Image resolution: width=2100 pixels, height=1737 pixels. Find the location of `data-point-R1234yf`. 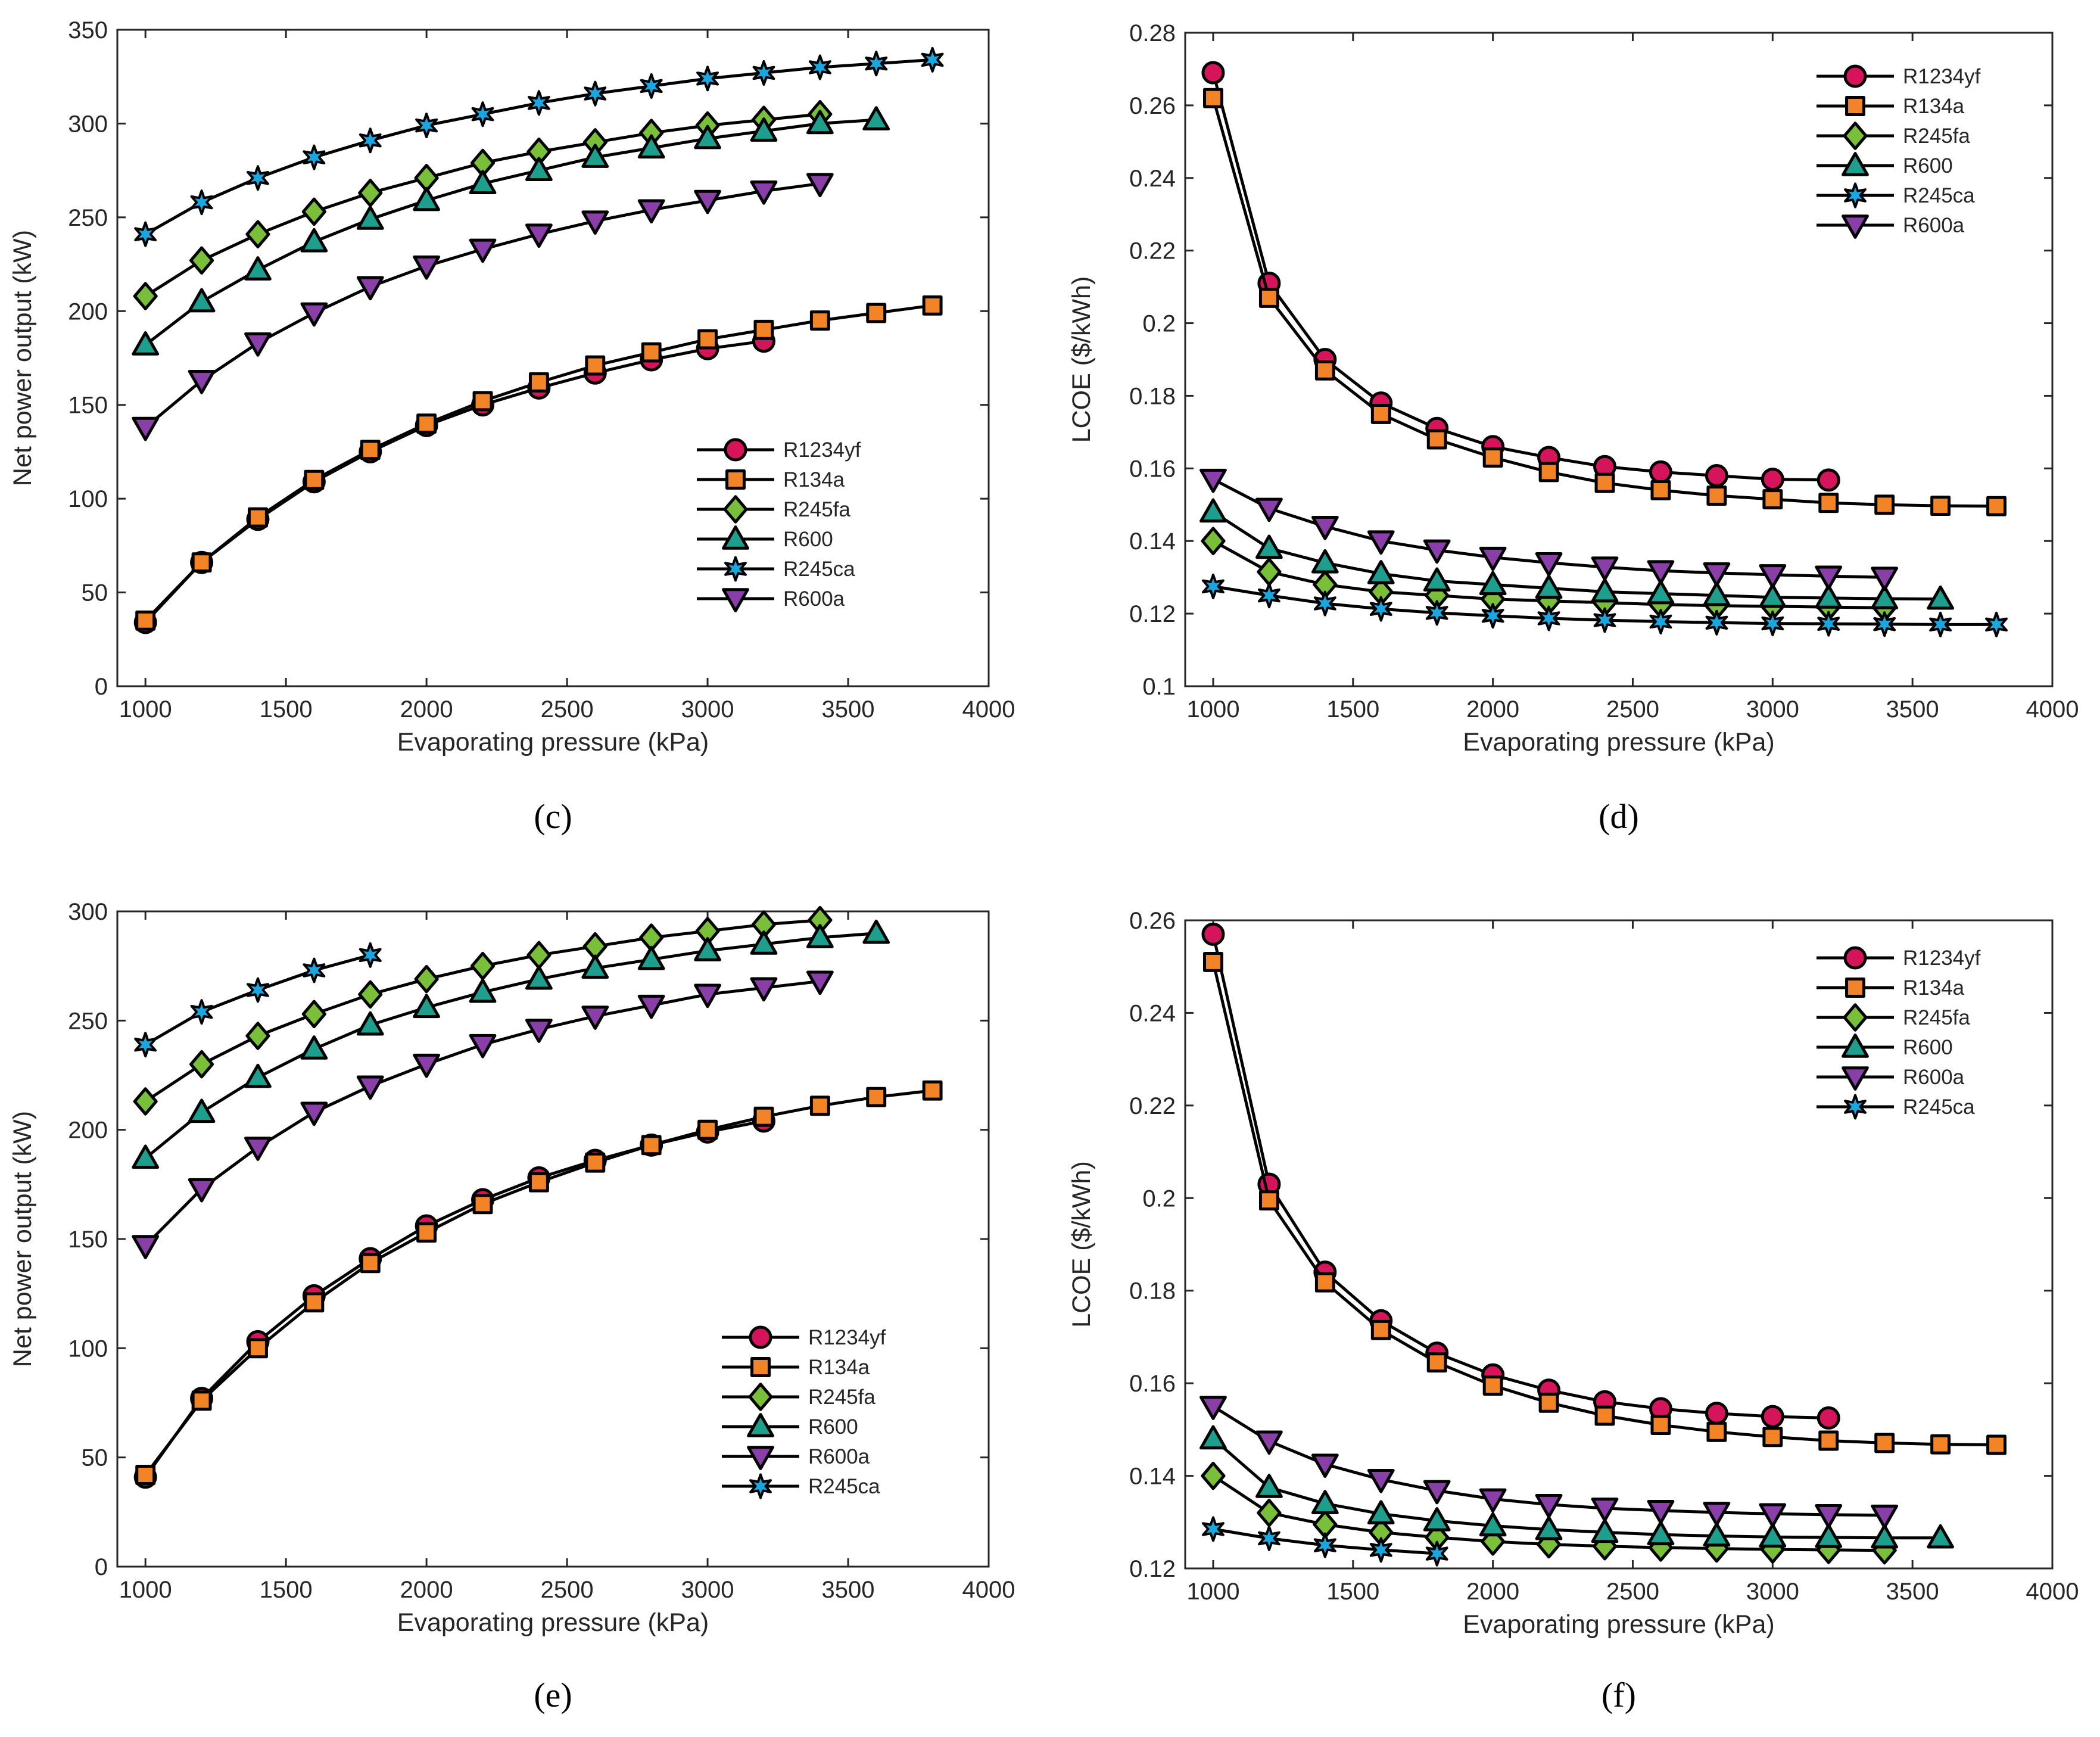

data-point-R1234yf is located at coordinates (1773, 479).